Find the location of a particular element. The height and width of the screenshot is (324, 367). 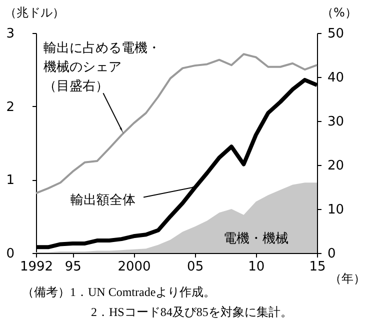

y2-axis-title: （%） is located at coordinates (339, 13).